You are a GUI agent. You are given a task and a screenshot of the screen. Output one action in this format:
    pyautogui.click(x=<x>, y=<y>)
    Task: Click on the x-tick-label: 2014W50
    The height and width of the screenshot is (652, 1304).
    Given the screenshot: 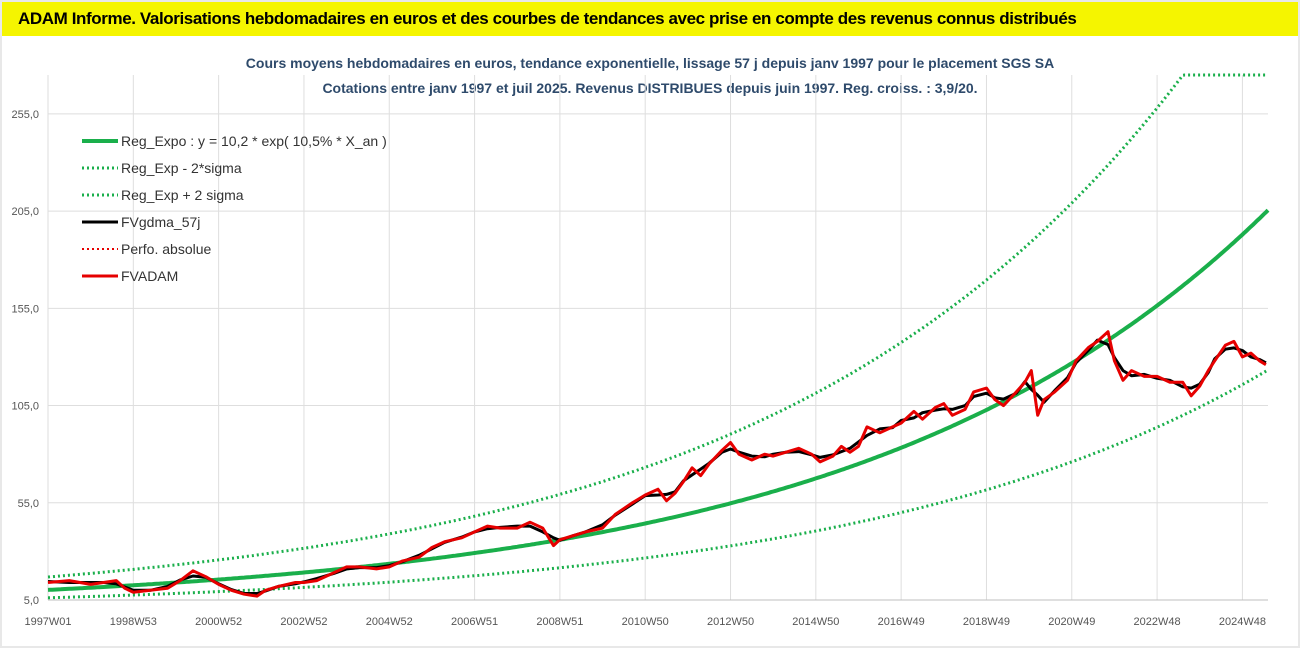 What is the action you would take?
    pyautogui.click(x=815, y=622)
    